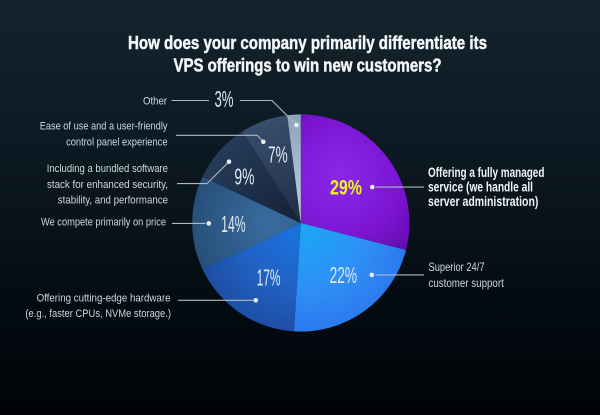  Describe the element at coordinates (224, 99) in the screenshot. I see `svg-text: 3%` at that location.